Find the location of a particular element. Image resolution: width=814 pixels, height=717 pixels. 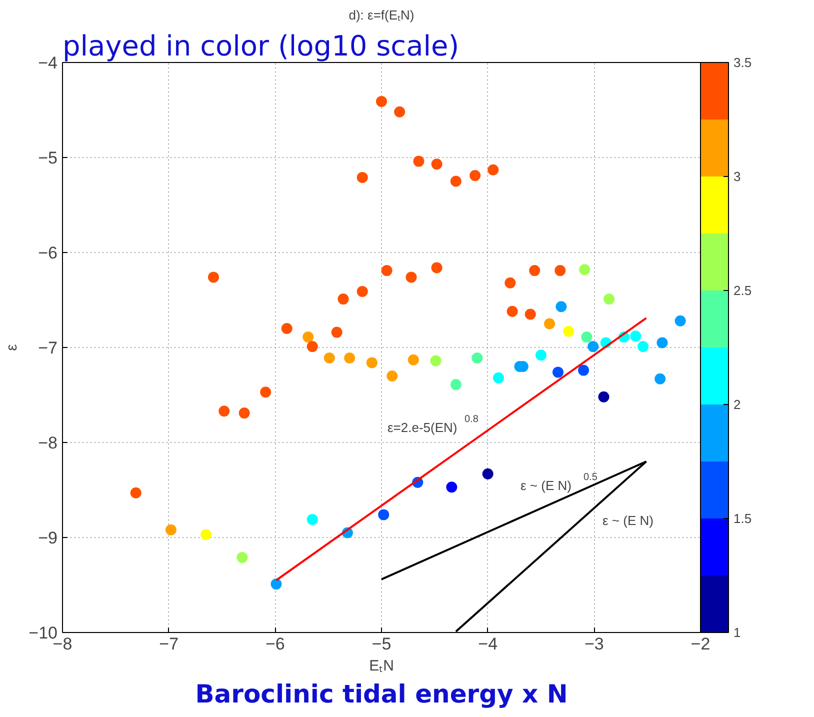

annotation: ε ~ (E N)0.5 is located at coordinates (559, 482).